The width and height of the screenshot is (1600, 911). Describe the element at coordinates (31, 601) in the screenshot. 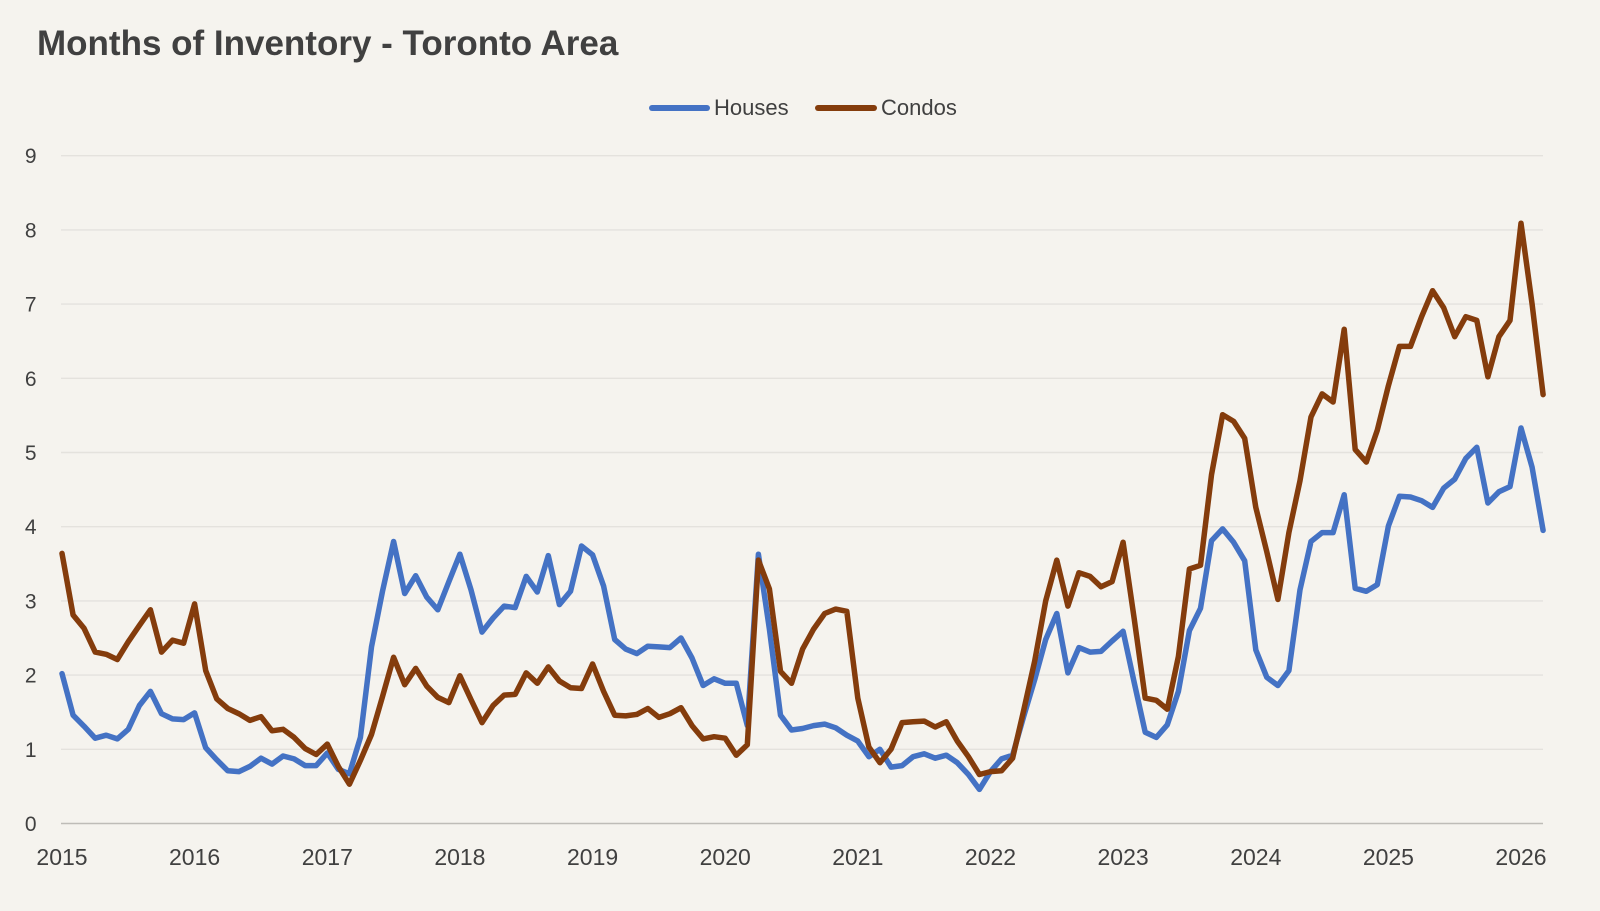

I see `svg-text: 3` at that location.